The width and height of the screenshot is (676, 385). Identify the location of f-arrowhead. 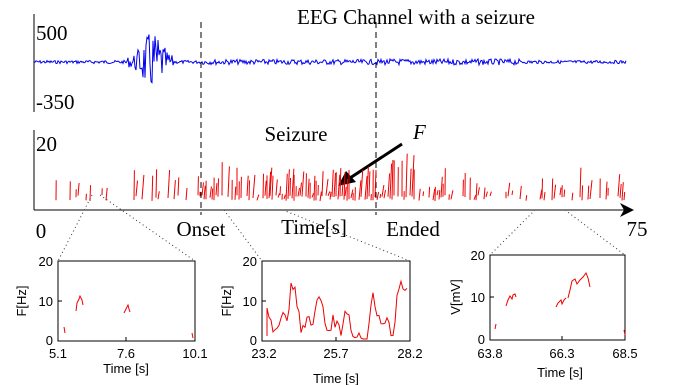
(347, 178).